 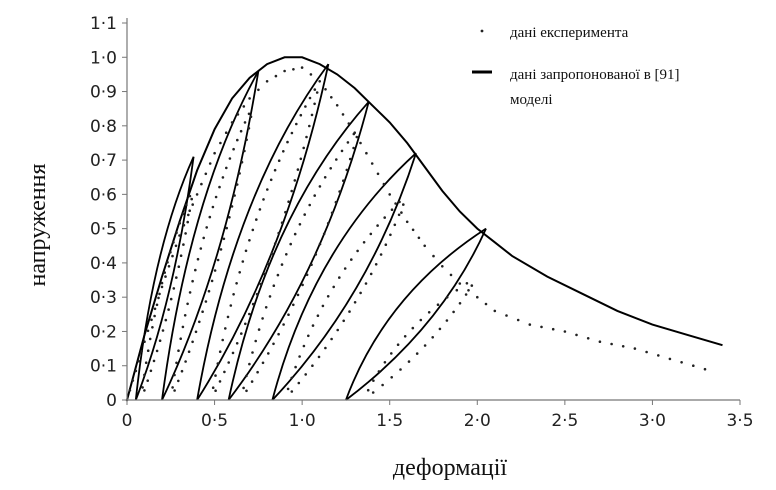 I want to click on y-tick-label: 1·0, so click(x=103, y=58).